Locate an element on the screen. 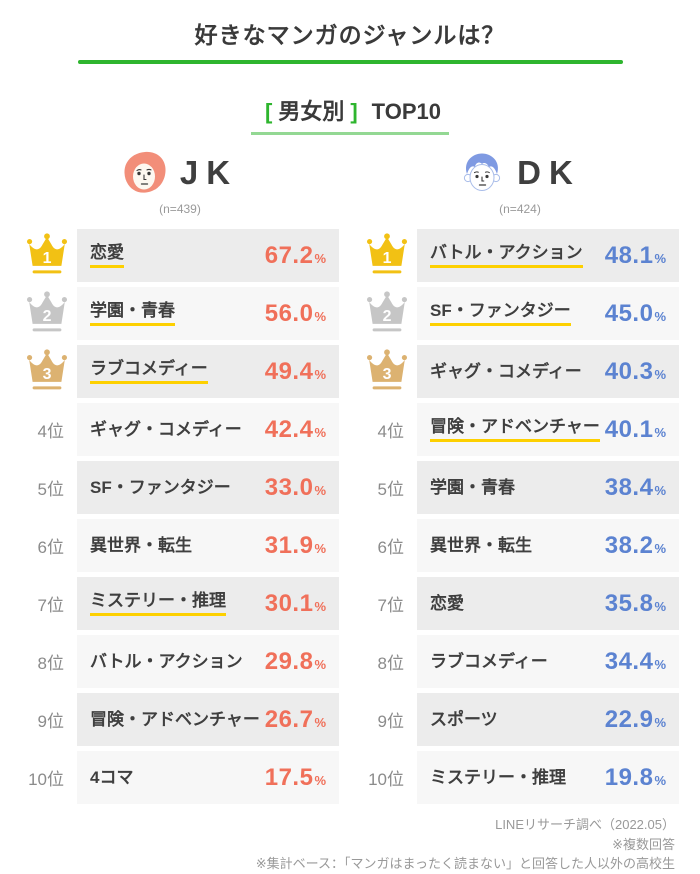 This screenshot has width=700, height=874. percent-value: 29.8% is located at coordinates (295, 662).